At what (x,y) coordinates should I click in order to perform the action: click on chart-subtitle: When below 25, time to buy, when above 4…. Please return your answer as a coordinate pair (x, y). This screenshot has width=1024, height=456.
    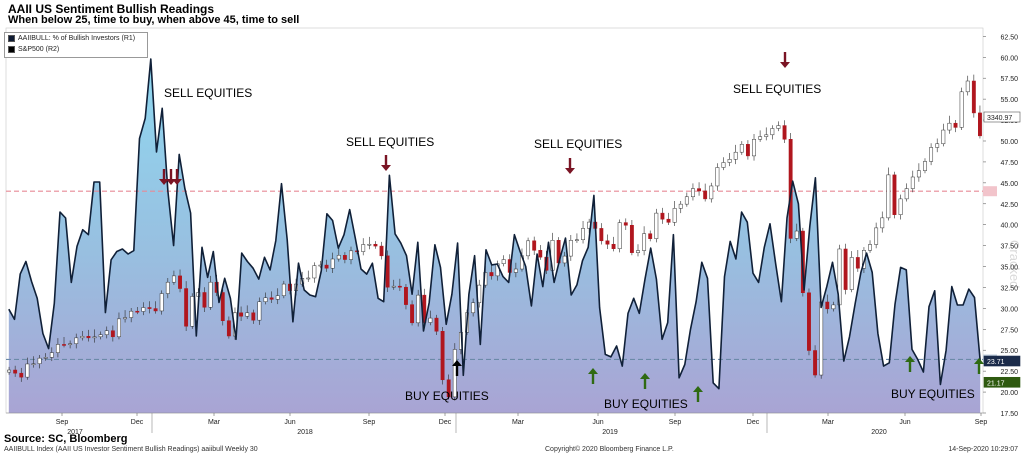
    Looking at the image, I should click on (154, 20).